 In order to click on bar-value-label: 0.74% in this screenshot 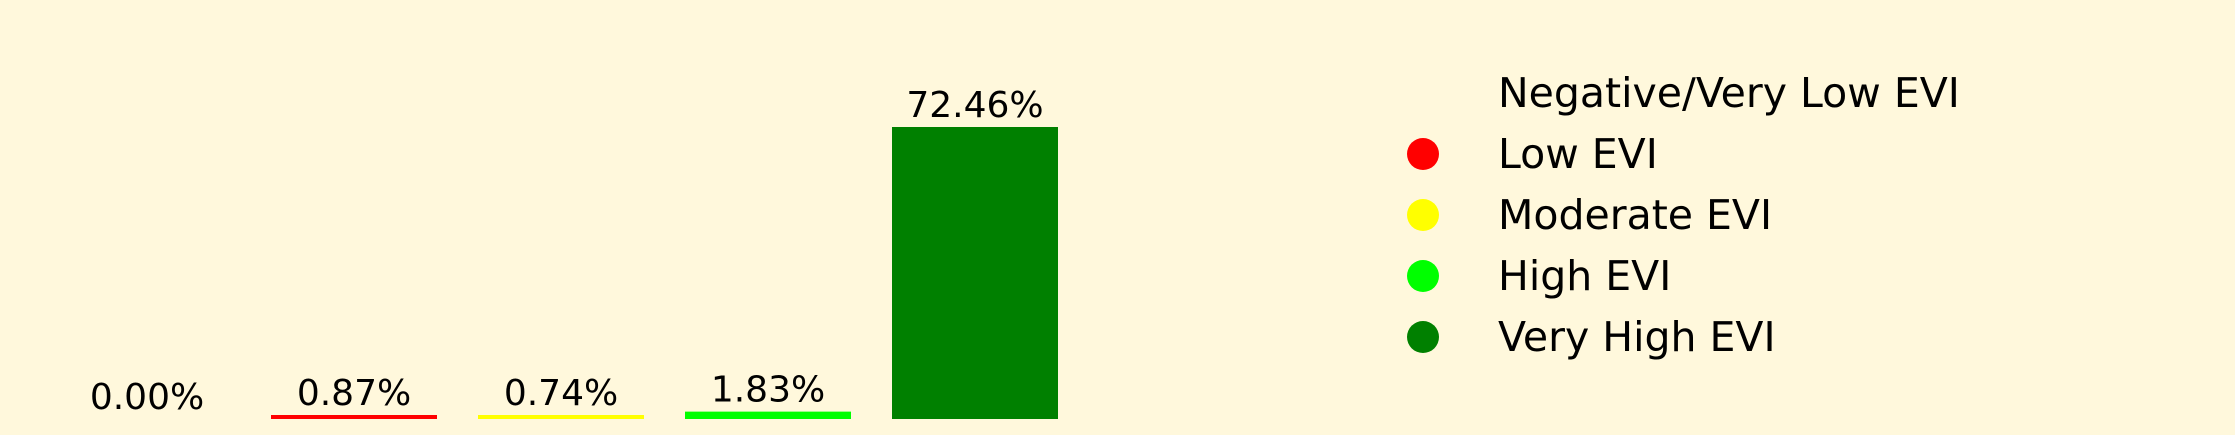, I will do `click(561, 393)`.